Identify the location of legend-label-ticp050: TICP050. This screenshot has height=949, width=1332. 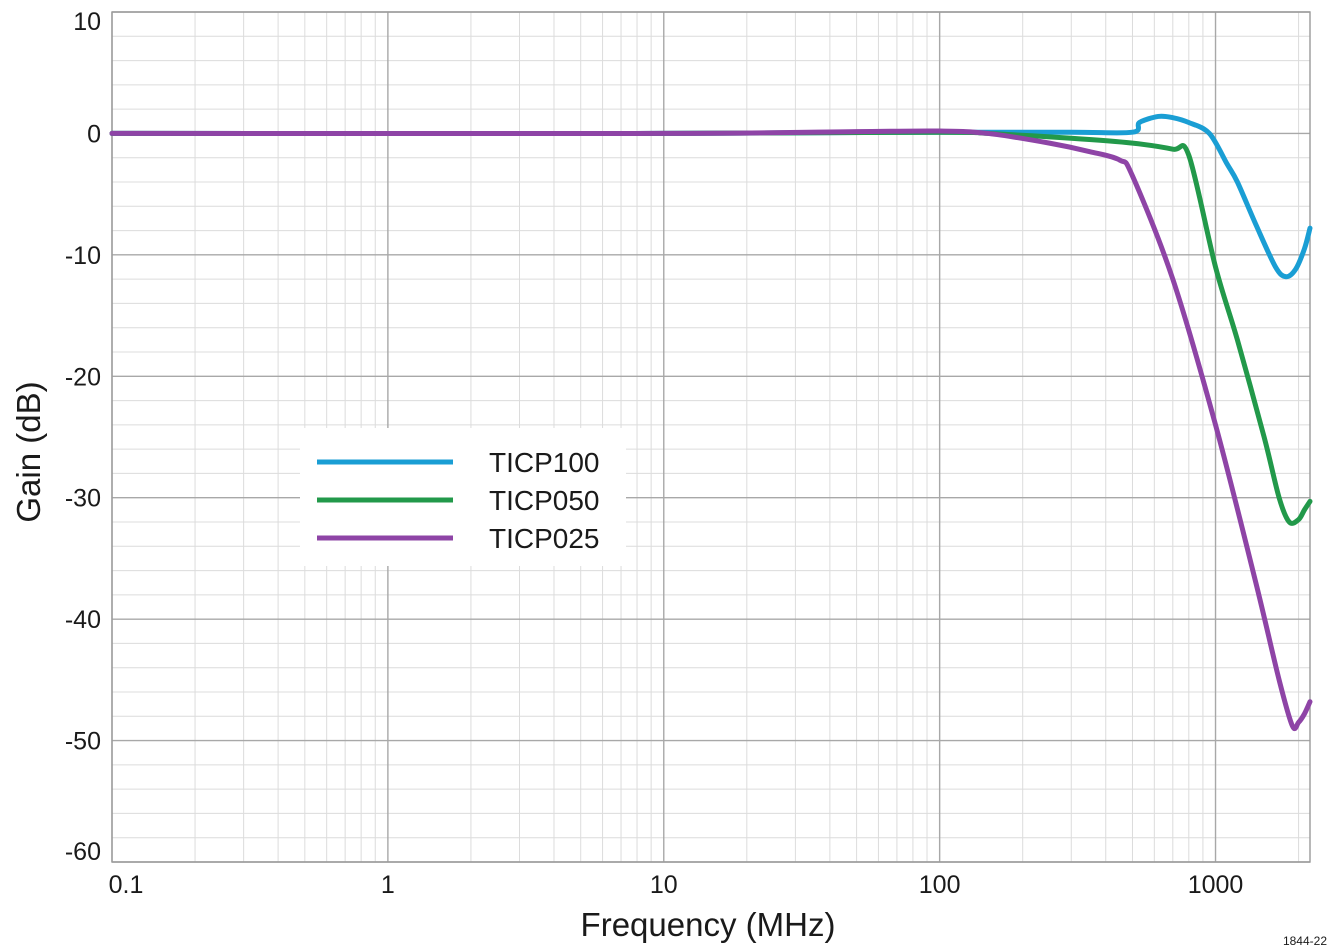
(544, 500).